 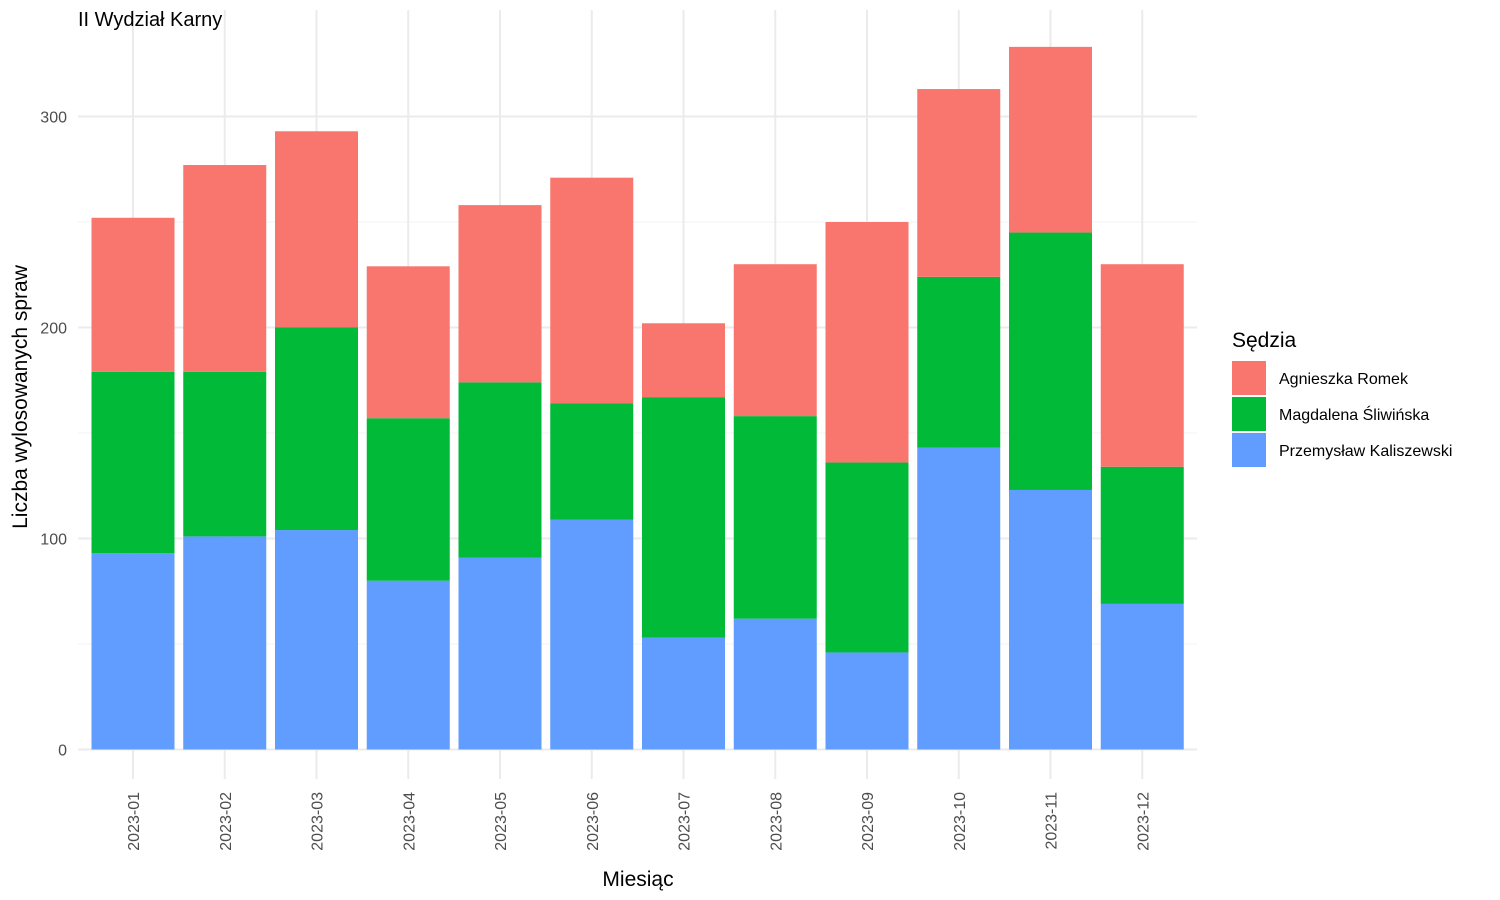 What do you see at coordinates (960, 821) in the screenshot?
I see `x-tick-label: 2023-10` at bounding box center [960, 821].